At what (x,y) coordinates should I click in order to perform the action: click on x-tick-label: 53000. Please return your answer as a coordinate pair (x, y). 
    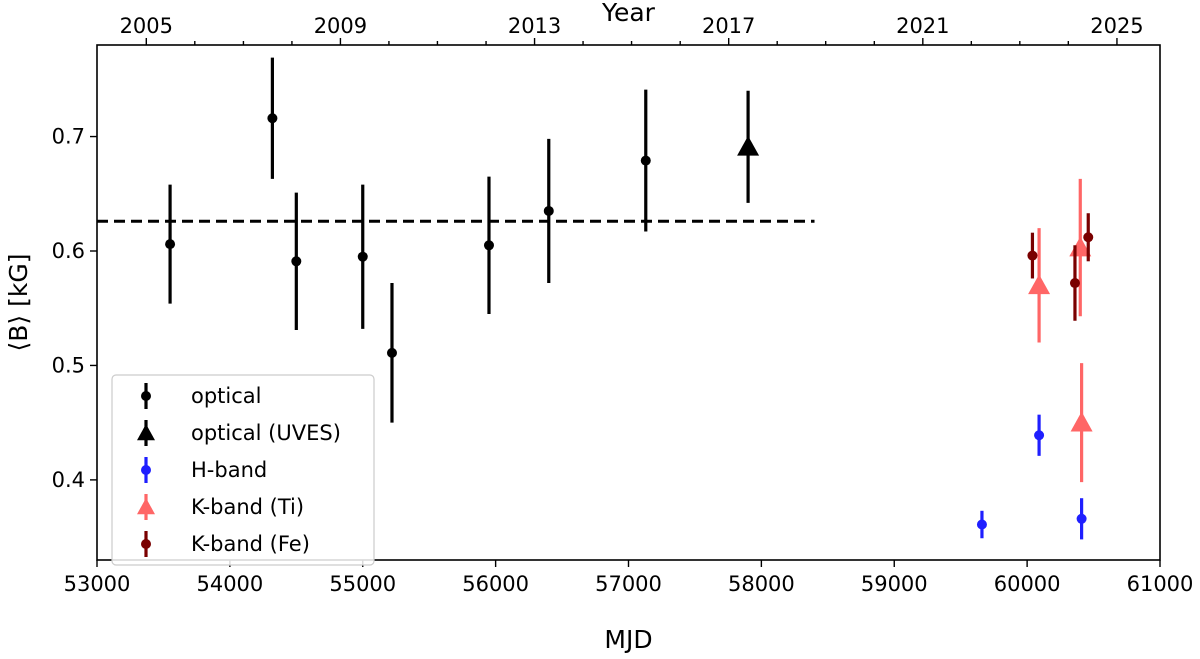
    Looking at the image, I should click on (97, 584).